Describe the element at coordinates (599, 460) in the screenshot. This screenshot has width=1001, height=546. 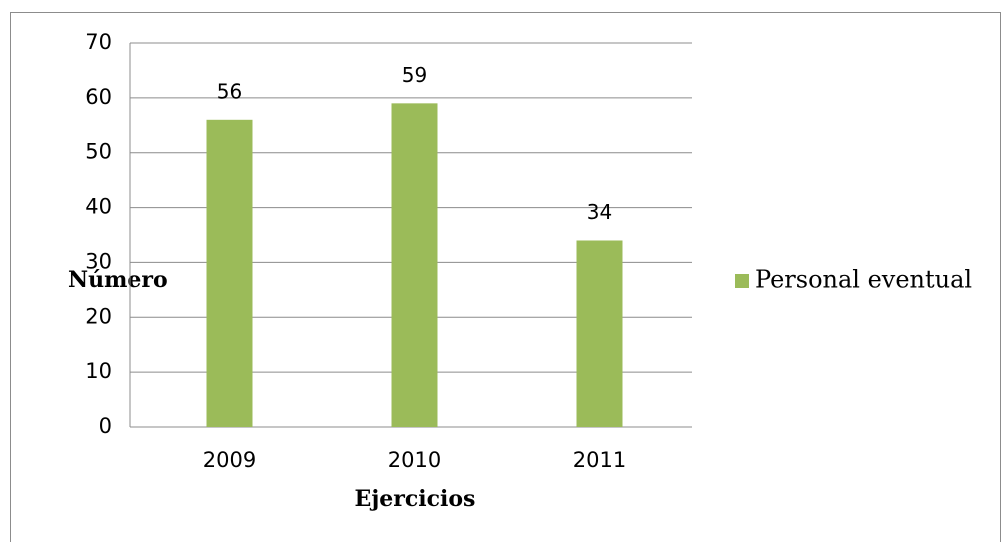
I see `x-tick-label: 2011` at that location.